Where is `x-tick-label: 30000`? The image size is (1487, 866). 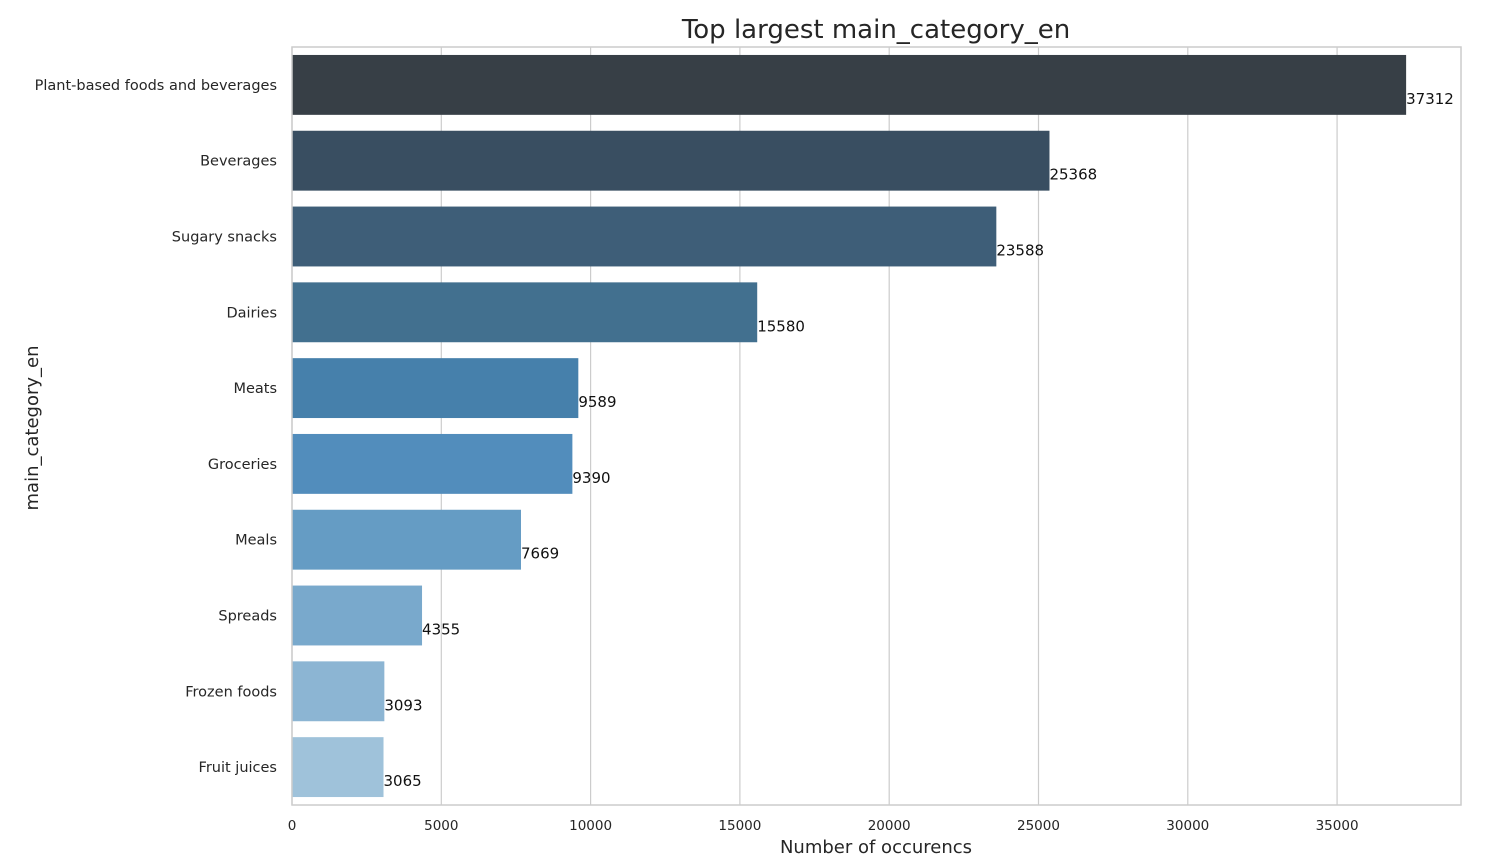 x-tick-label: 30000 is located at coordinates (1187, 826).